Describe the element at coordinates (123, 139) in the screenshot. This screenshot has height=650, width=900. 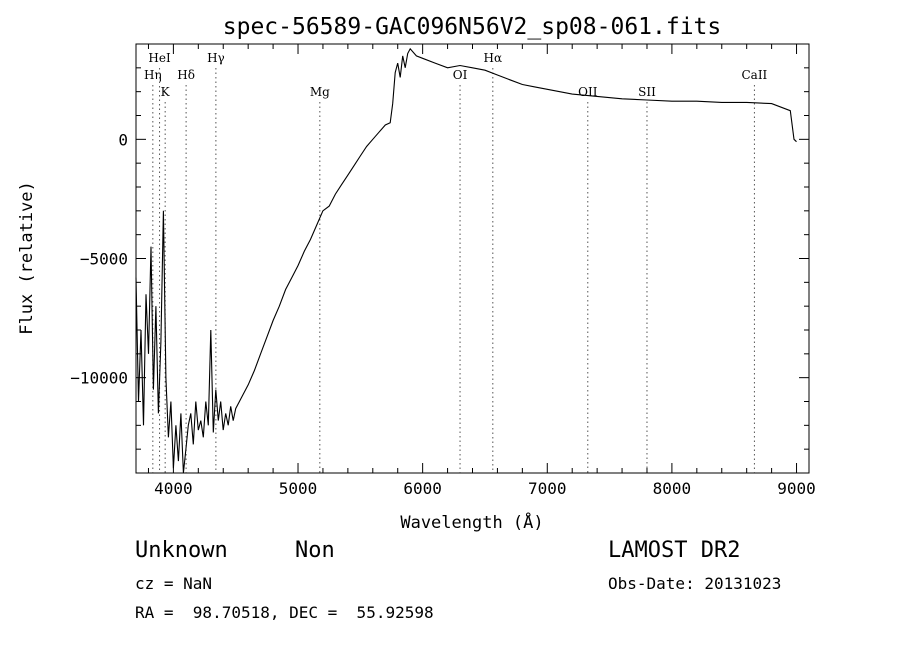
I see `y-tick-label: 0` at that location.